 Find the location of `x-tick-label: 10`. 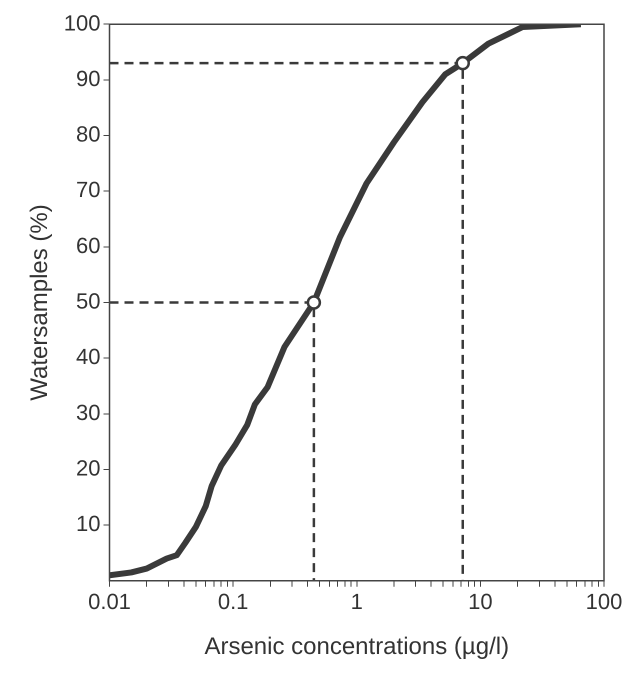

x-tick-label: 10 is located at coordinates (480, 601).